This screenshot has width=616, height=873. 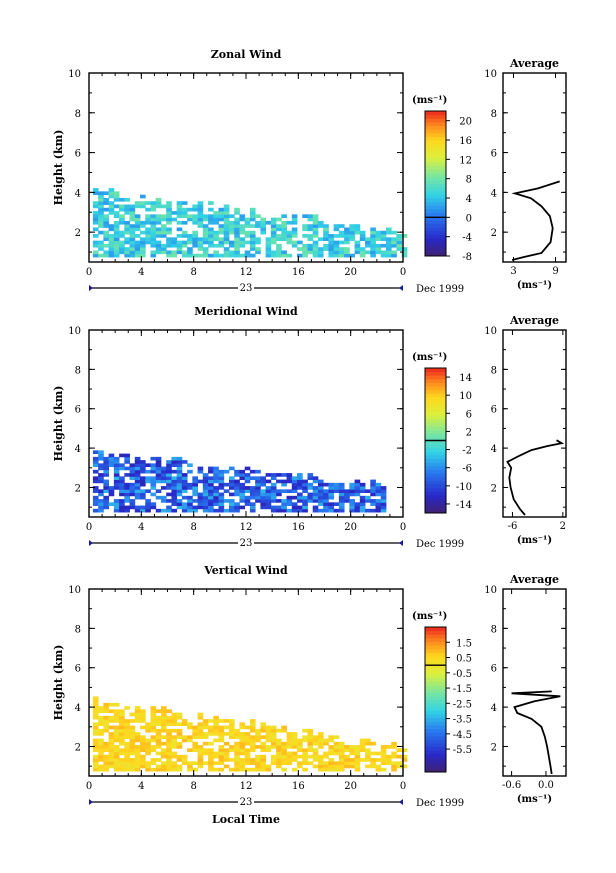 What do you see at coordinates (465, 141) in the screenshot?
I see `colorbar-tick-label: 16` at bounding box center [465, 141].